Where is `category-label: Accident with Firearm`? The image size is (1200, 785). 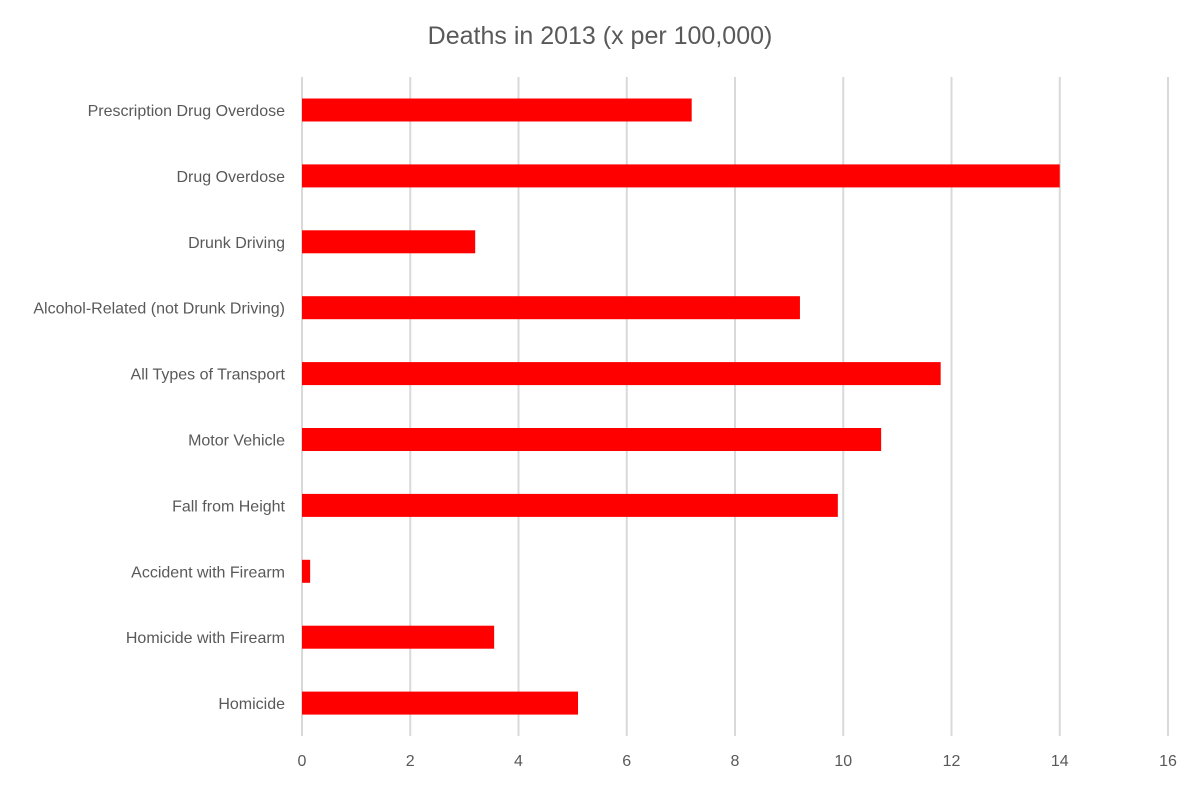
category-label: Accident with Firearm is located at coordinates (208, 572).